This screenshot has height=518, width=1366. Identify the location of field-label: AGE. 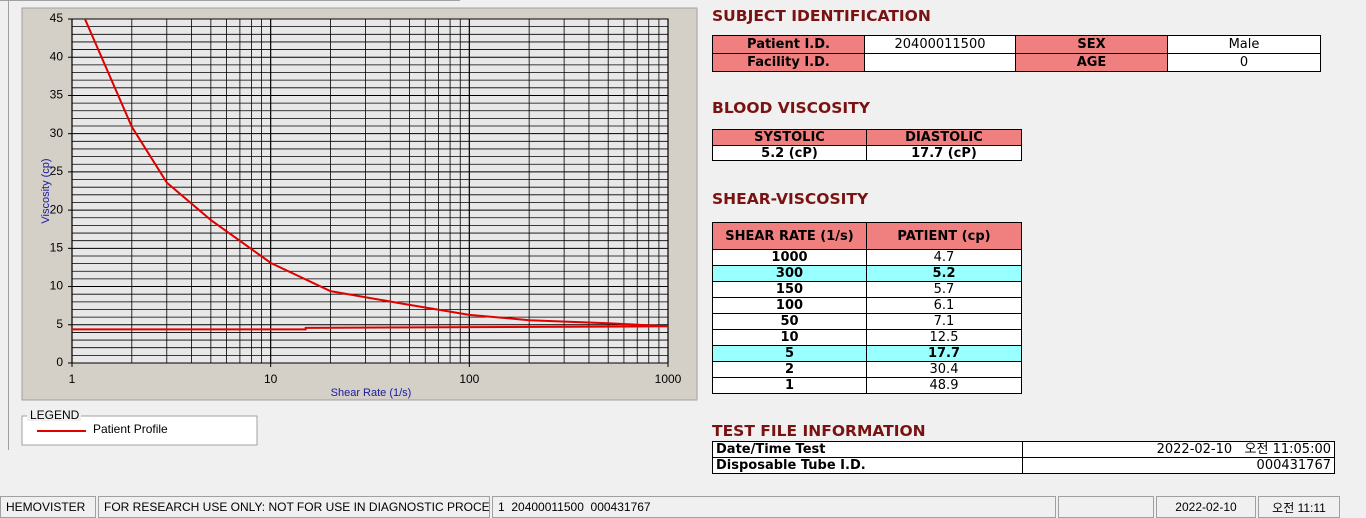
(1091, 62).